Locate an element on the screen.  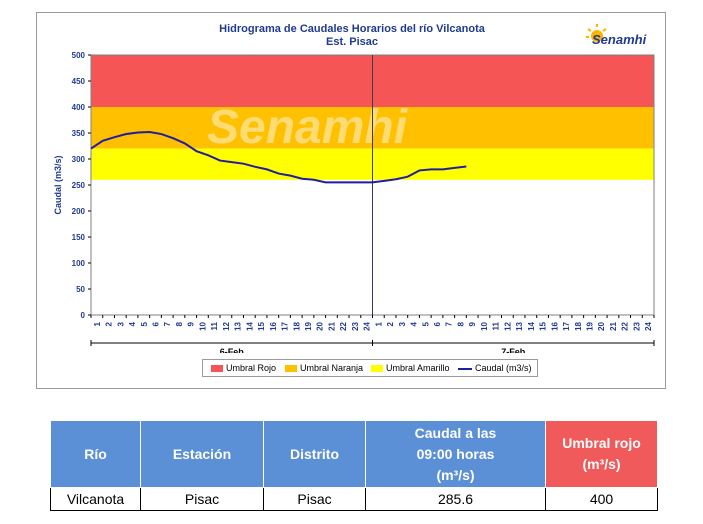
y-tick-label: 450 is located at coordinates (79, 81).